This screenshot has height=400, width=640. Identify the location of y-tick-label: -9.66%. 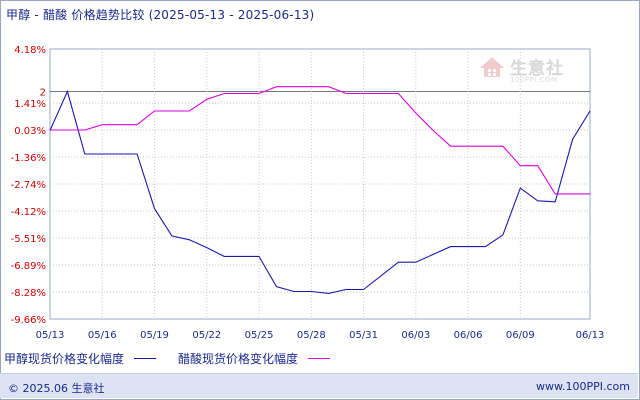
(28, 320).